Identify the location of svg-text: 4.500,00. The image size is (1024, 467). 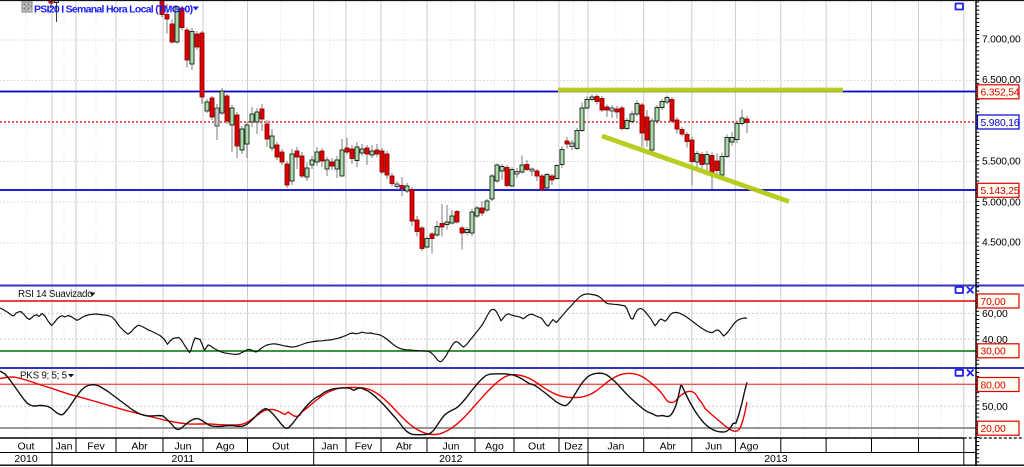
(1001, 242).